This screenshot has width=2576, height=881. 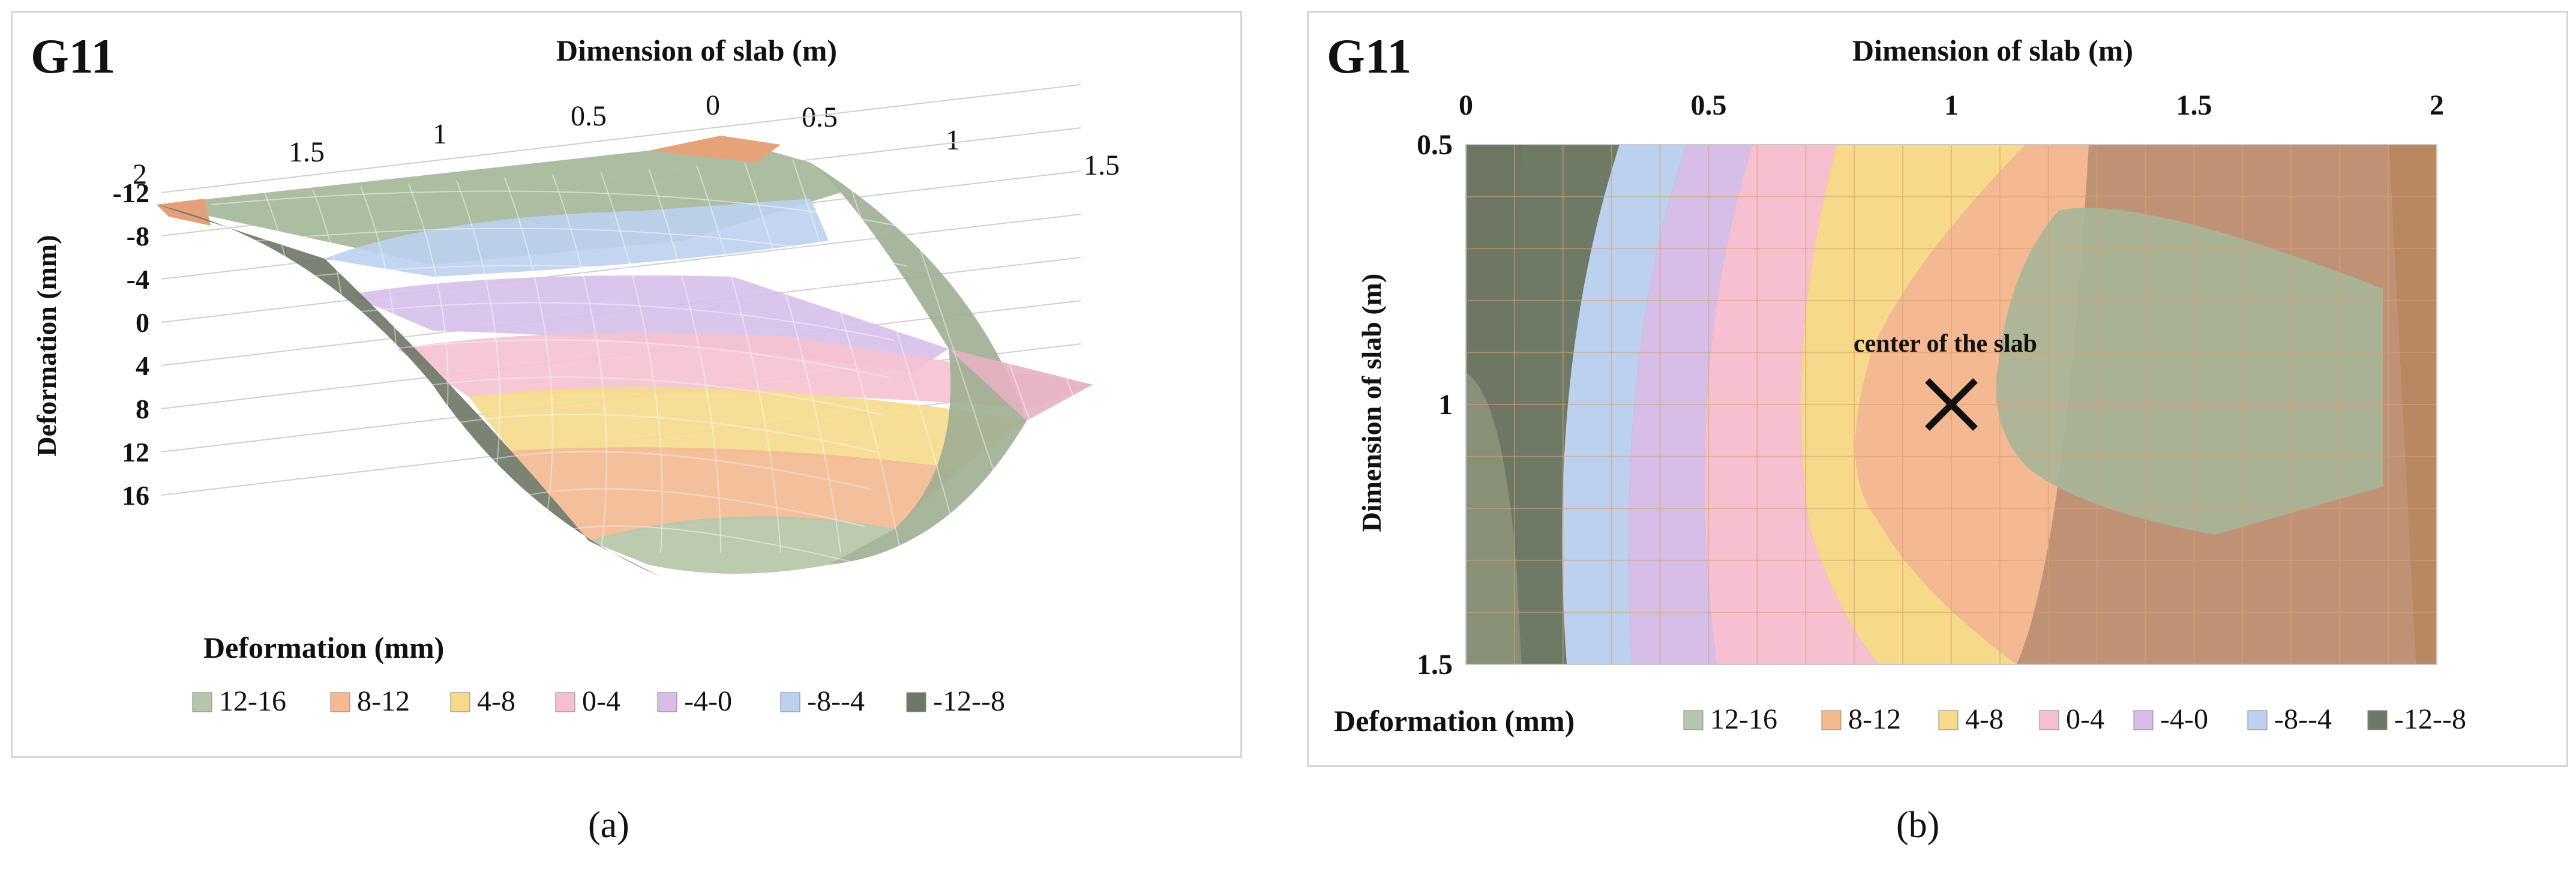 I want to click on surface-edge-band, so click(x=715, y=149).